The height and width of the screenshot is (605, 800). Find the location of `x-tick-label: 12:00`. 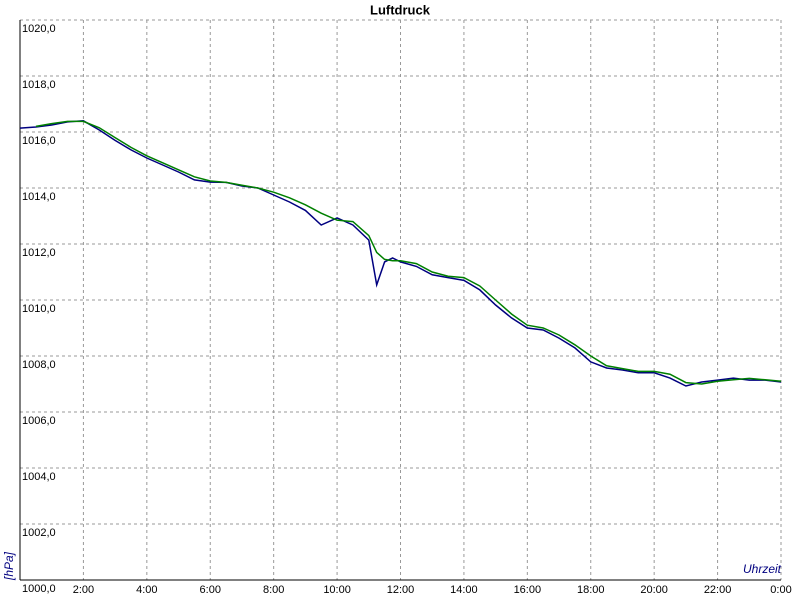

x-tick-label: 12:00 is located at coordinates (401, 590).